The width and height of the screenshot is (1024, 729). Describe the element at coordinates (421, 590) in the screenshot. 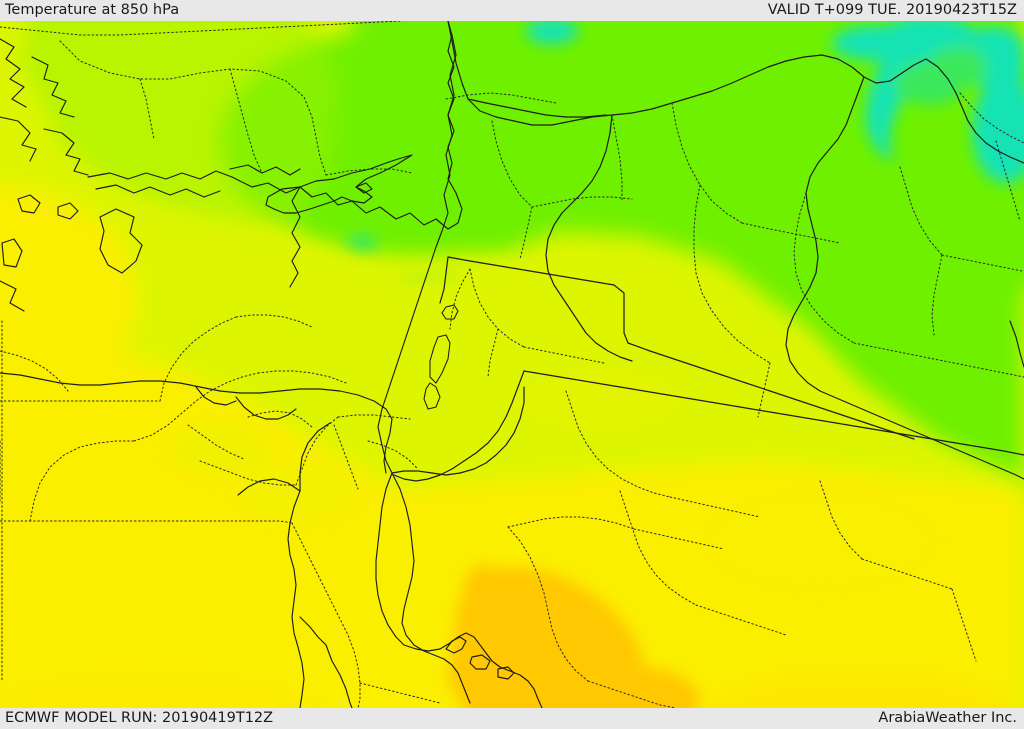

I see `coastline-redsea` at that location.